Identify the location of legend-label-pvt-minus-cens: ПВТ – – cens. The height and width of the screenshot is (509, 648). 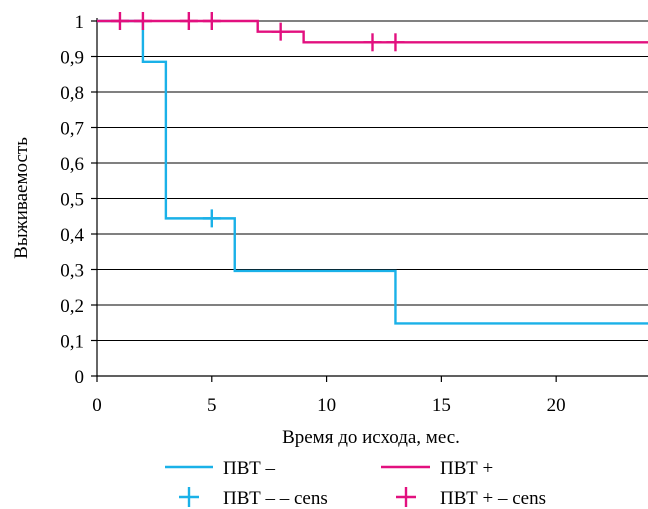
(275, 498).